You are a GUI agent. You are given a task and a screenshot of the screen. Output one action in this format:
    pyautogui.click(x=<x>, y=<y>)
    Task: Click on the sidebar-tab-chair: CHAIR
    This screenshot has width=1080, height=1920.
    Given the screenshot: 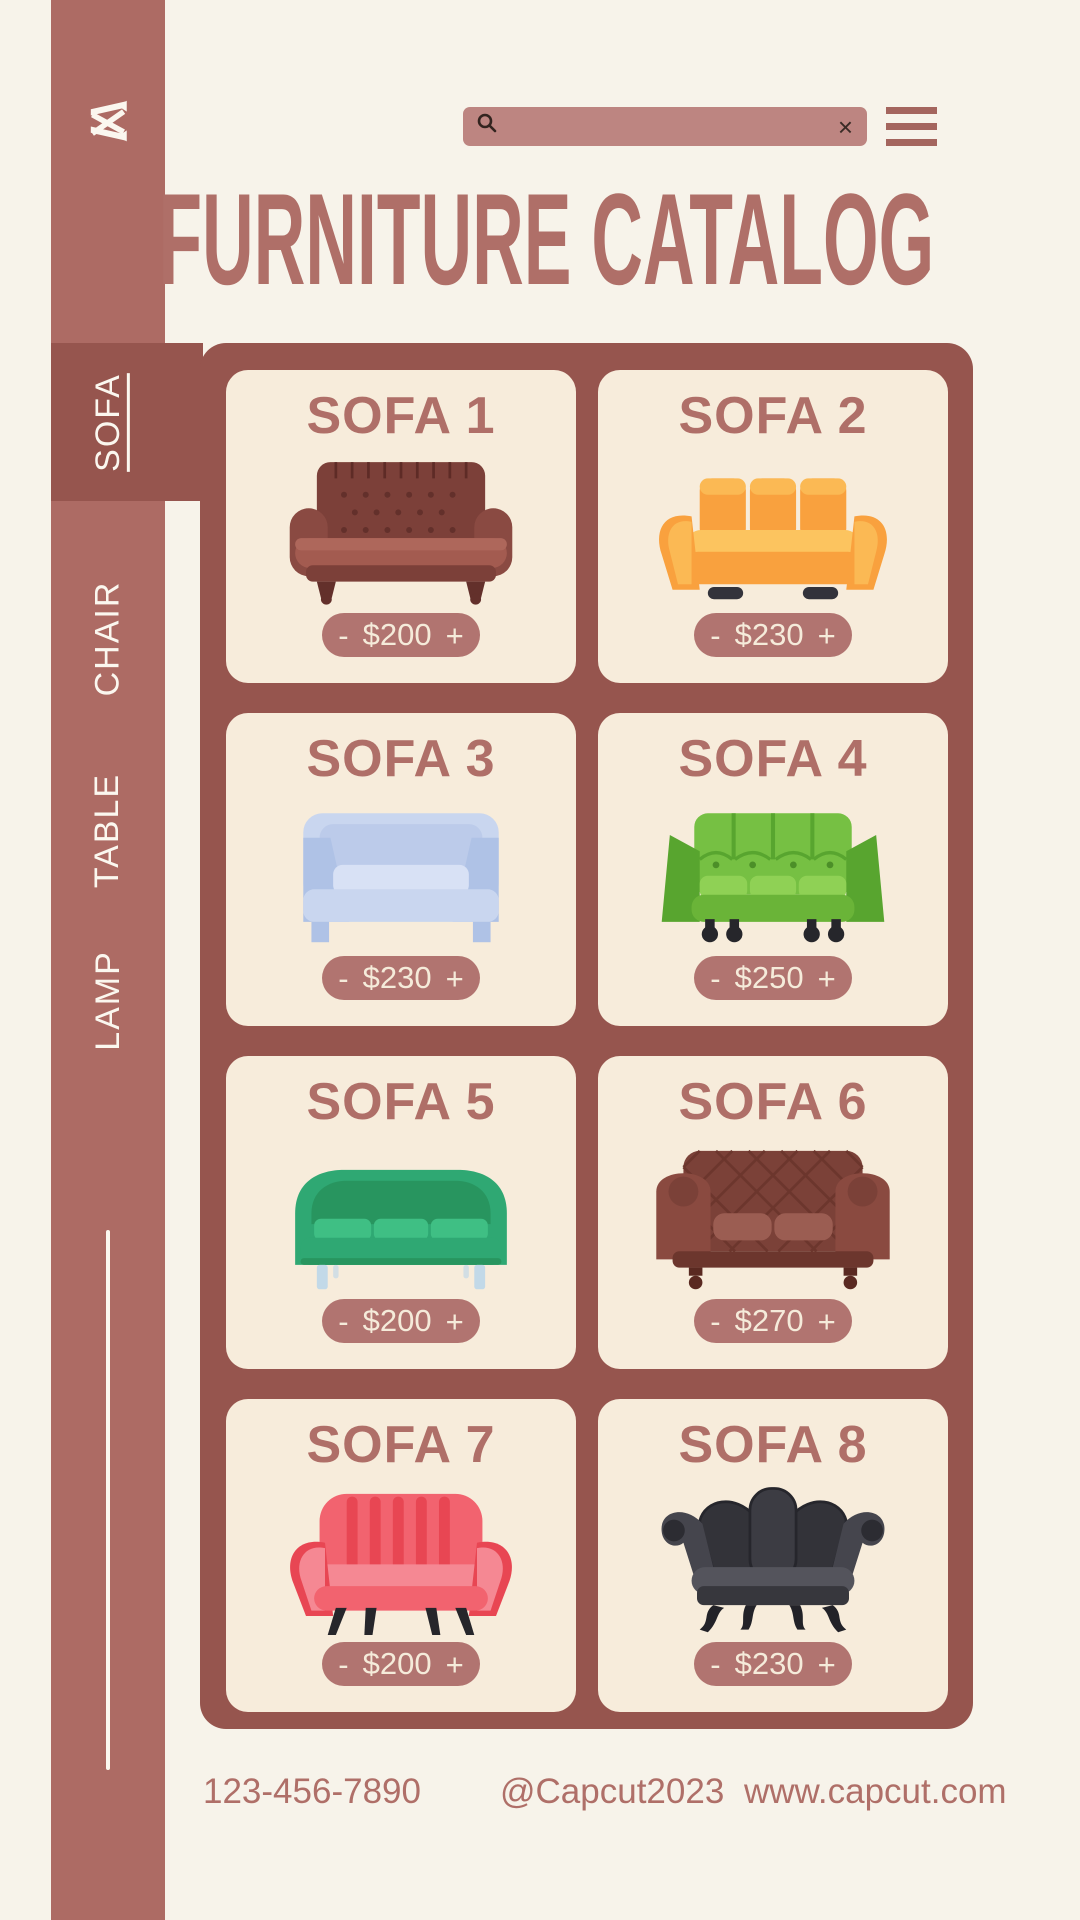 What is the action you would take?
    pyautogui.click(x=108, y=638)
    